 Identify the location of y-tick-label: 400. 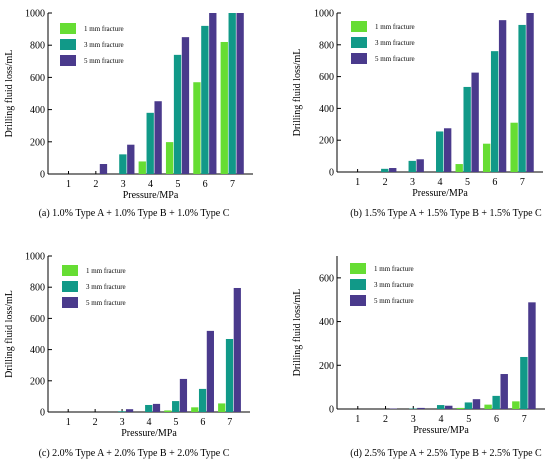
(326, 109).